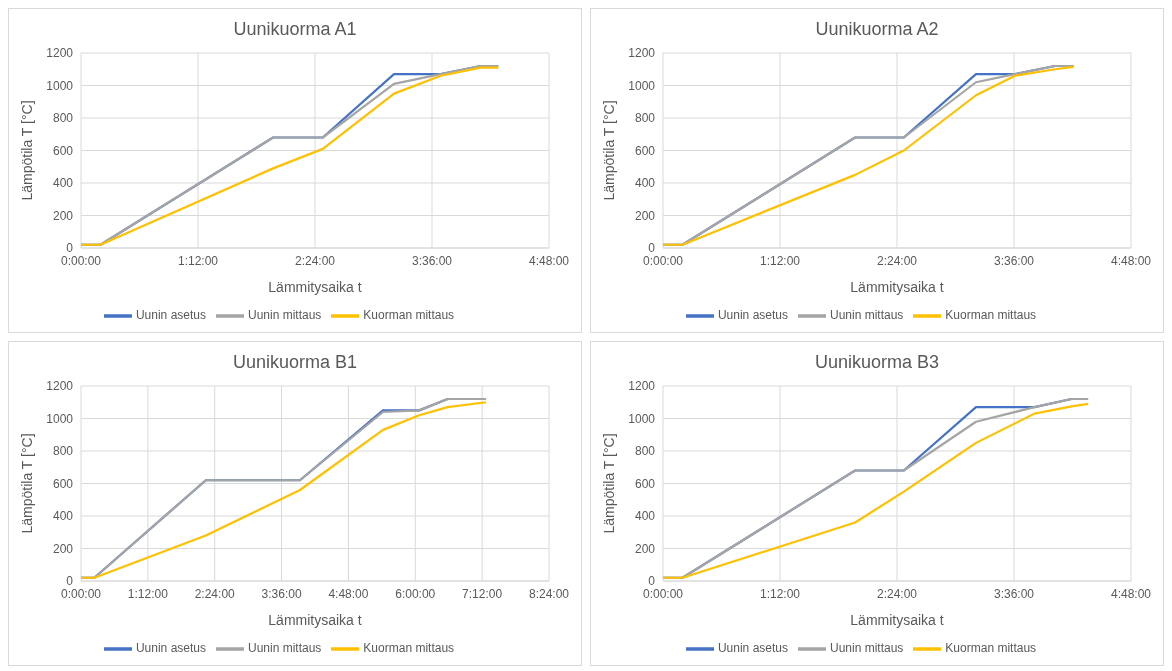 The image size is (1172, 671). I want to click on chart-title: Uunikuorma A1, so click(295, 30).